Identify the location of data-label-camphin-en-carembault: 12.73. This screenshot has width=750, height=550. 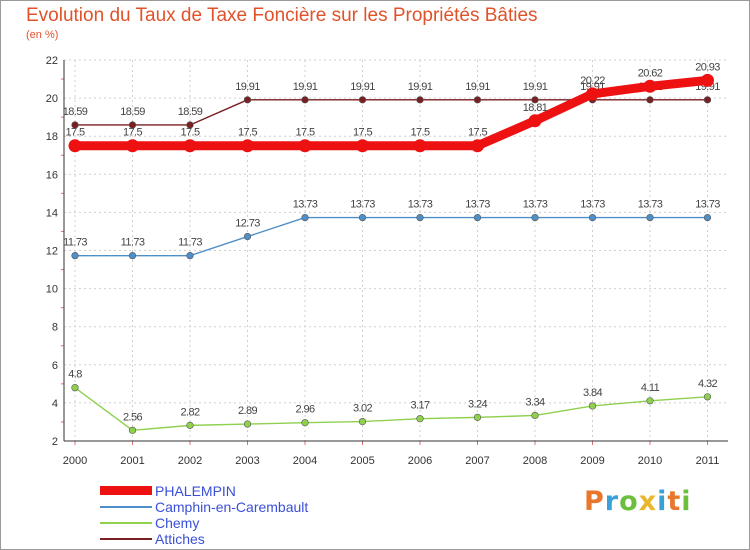
(247, 224).